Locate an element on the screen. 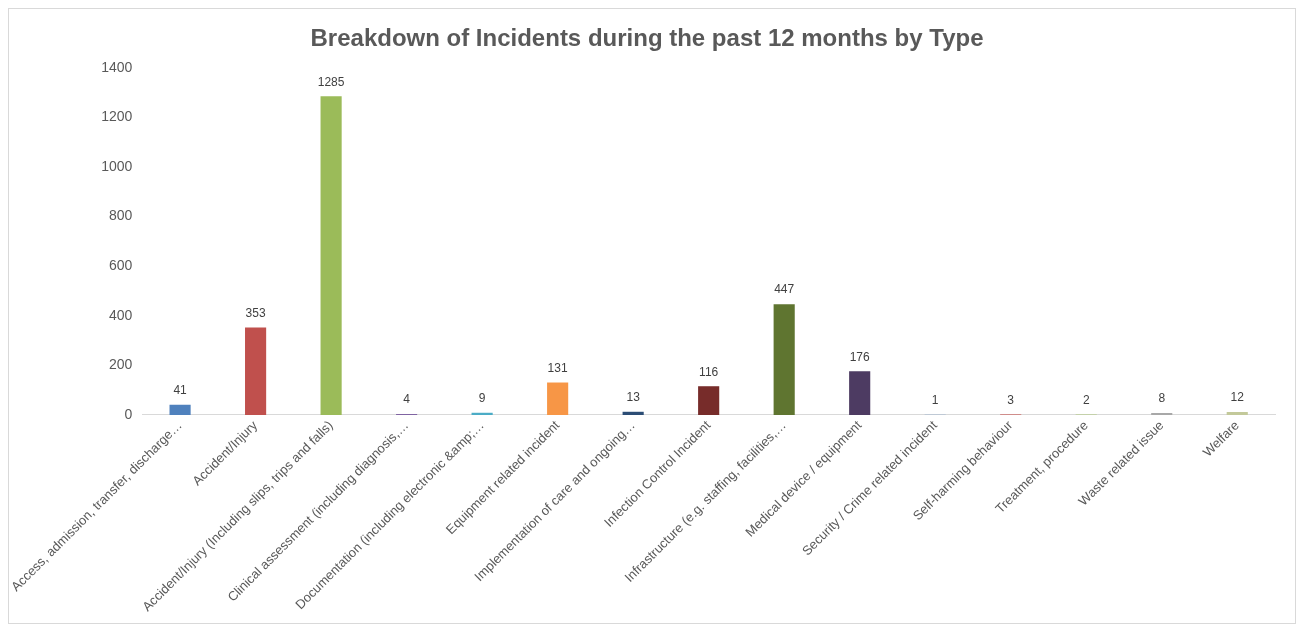 The height and width of the screenshot is (632, 1304). data-label: 116 is located at coordinates (709, 371).